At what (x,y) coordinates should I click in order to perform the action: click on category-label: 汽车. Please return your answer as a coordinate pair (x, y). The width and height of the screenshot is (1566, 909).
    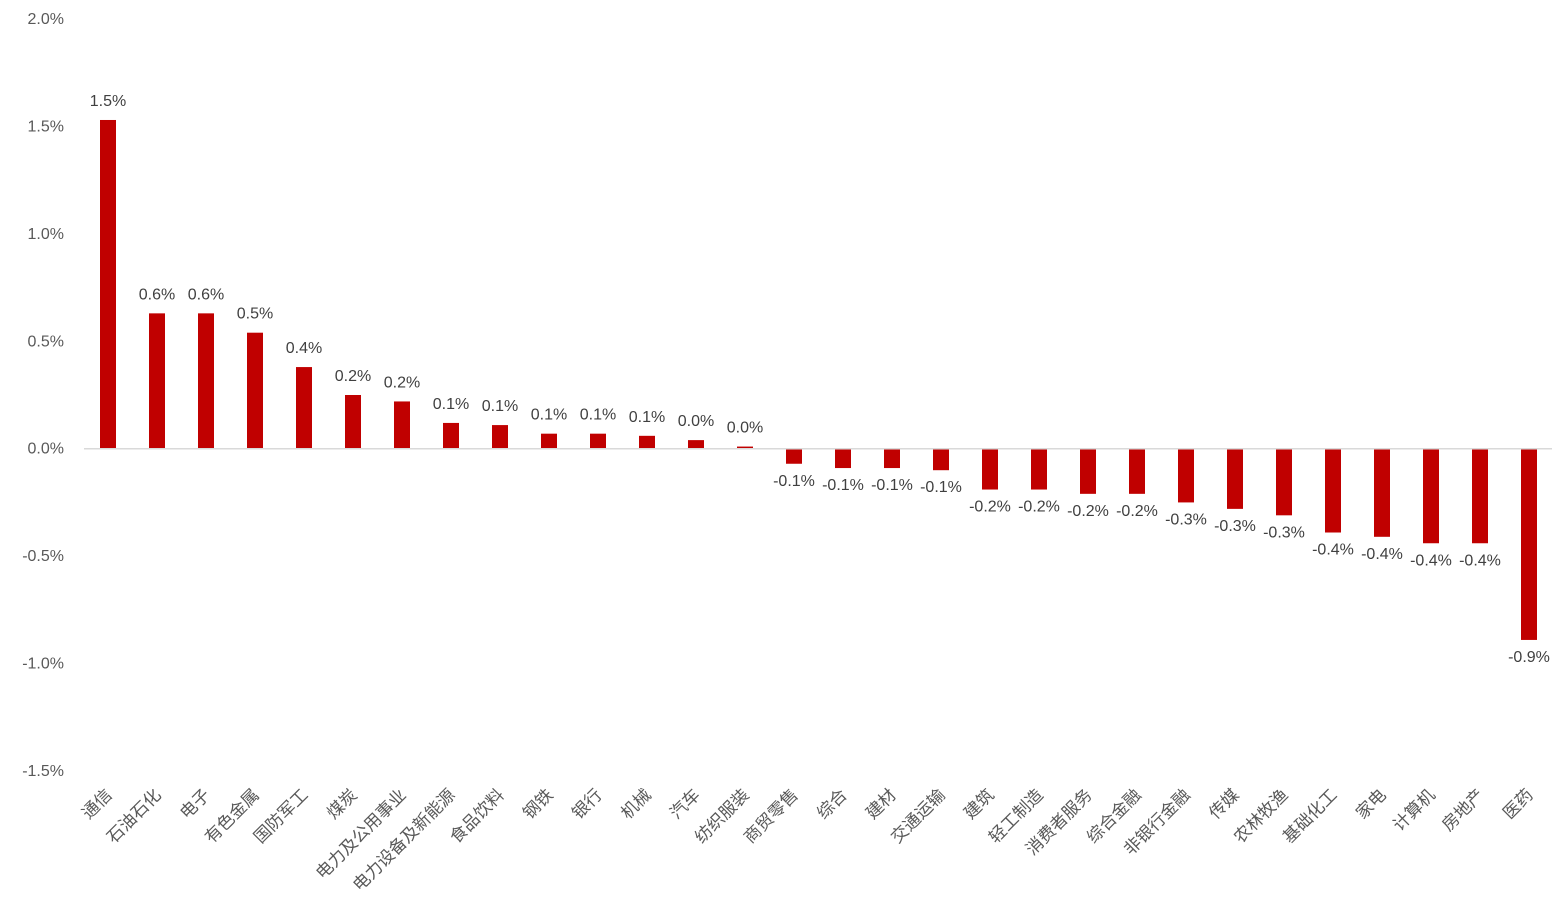
    Looking at the image, I should click on (685, 804).